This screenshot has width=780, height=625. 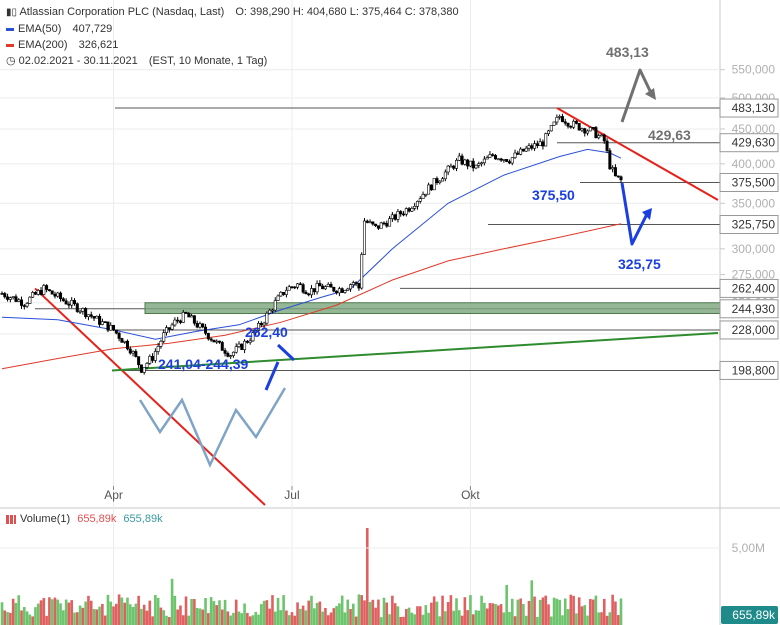 What do you see at coordinates (97, 519) in the screenshot?
I see `volume-value-1: 655,89k` at bounding box center [97, 519].